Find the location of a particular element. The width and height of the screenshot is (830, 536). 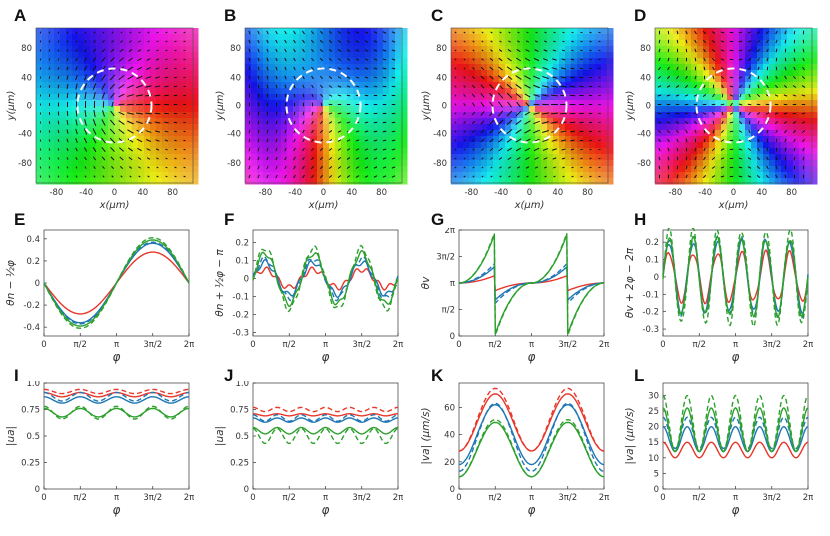

x-tick-label: 0 is located at coordinates (43, 498).